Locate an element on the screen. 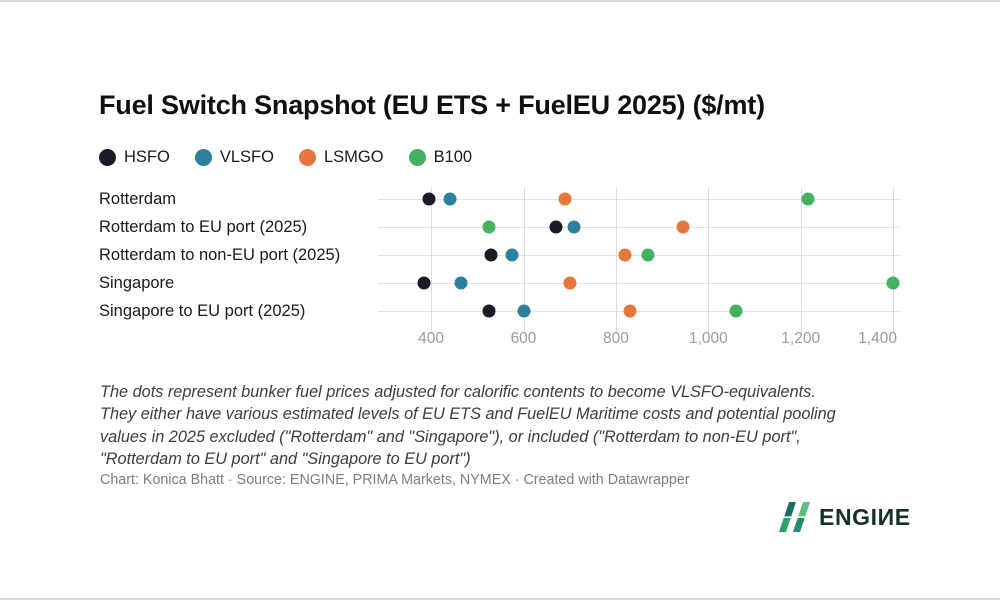 This screenshot has height=600, width=1000. legend-label: B100 is located at coordinates (453, 157).